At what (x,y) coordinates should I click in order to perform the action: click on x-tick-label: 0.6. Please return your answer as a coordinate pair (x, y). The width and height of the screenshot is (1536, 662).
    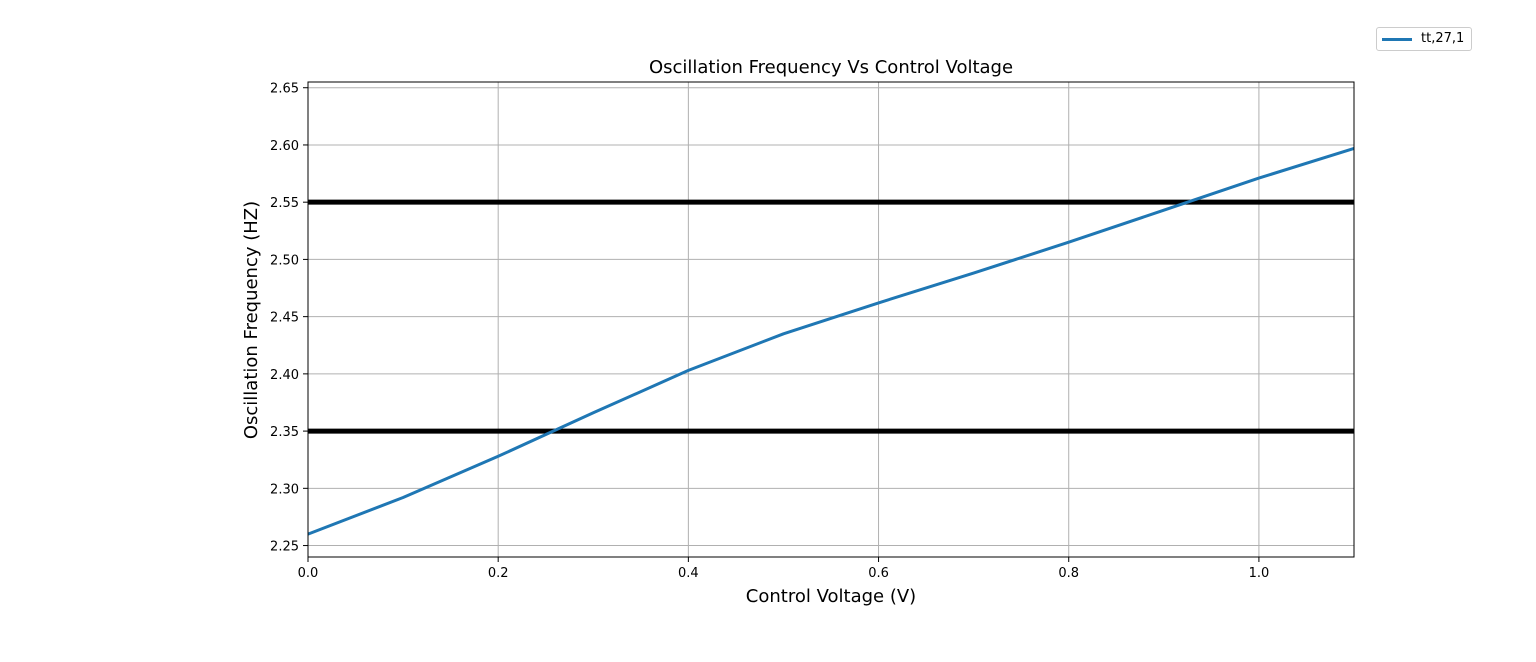
    Looking at the image, I should click on (878, 573).